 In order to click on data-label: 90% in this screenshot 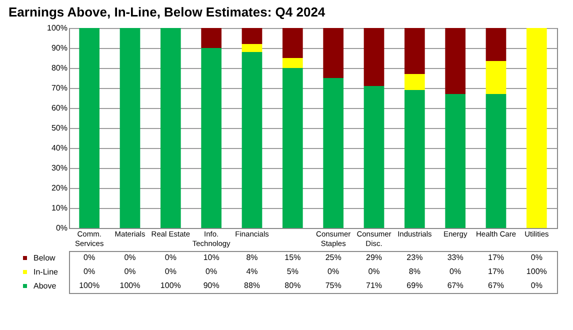, I will do `click(211, 285)`.